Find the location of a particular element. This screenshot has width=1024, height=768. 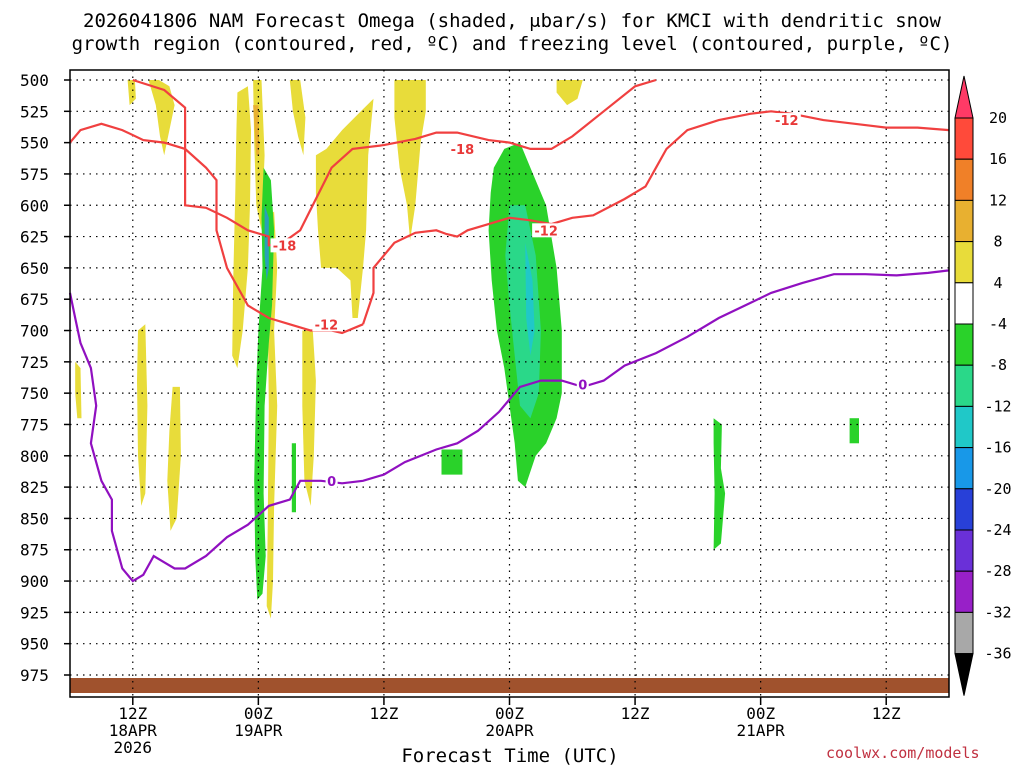

y-tick-label-850: 850 is located at coordinates (34, 518).